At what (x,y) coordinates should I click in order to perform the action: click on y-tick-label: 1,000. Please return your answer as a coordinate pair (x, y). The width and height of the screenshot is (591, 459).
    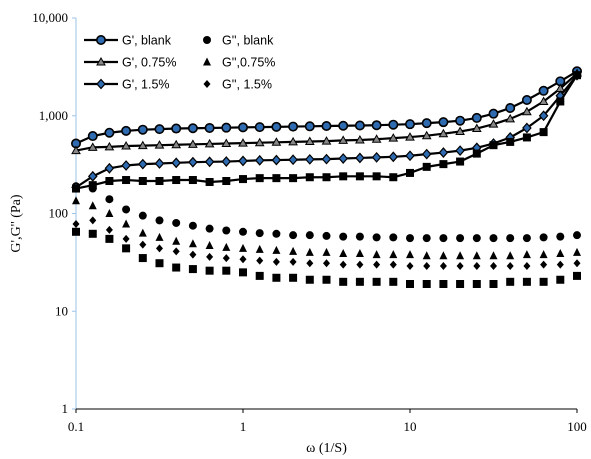
    Looking at the image, I should click on (53, 115).